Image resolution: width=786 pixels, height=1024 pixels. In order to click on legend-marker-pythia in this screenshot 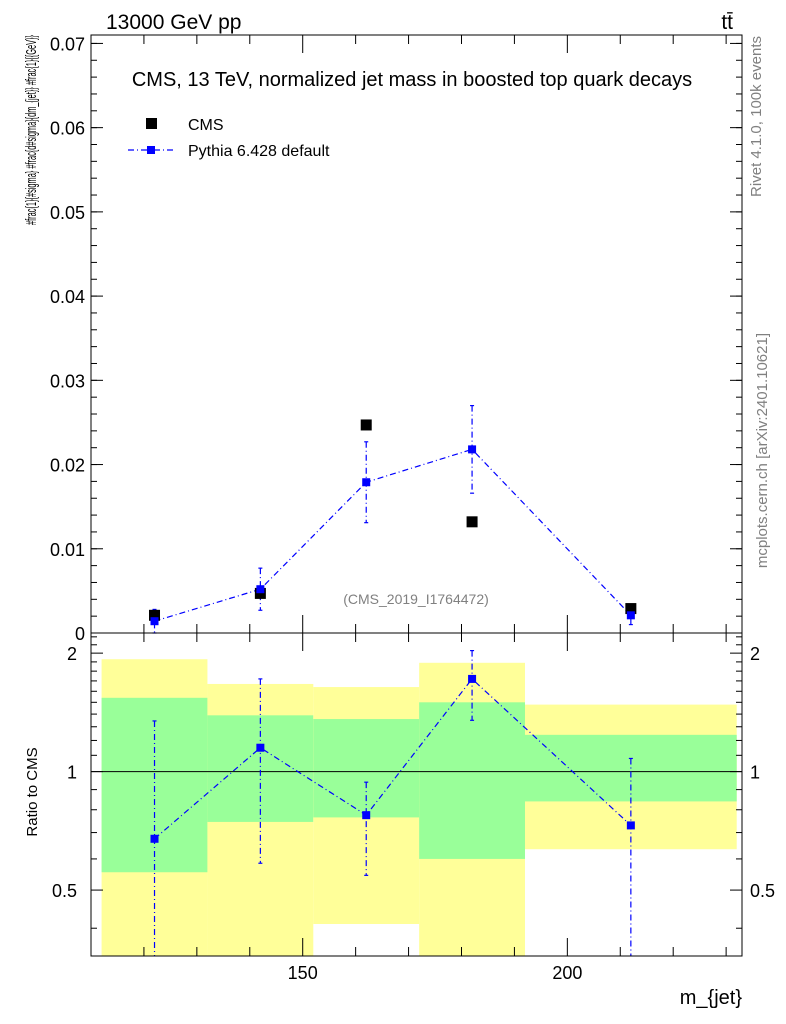, I will do `click(151, 150)`.